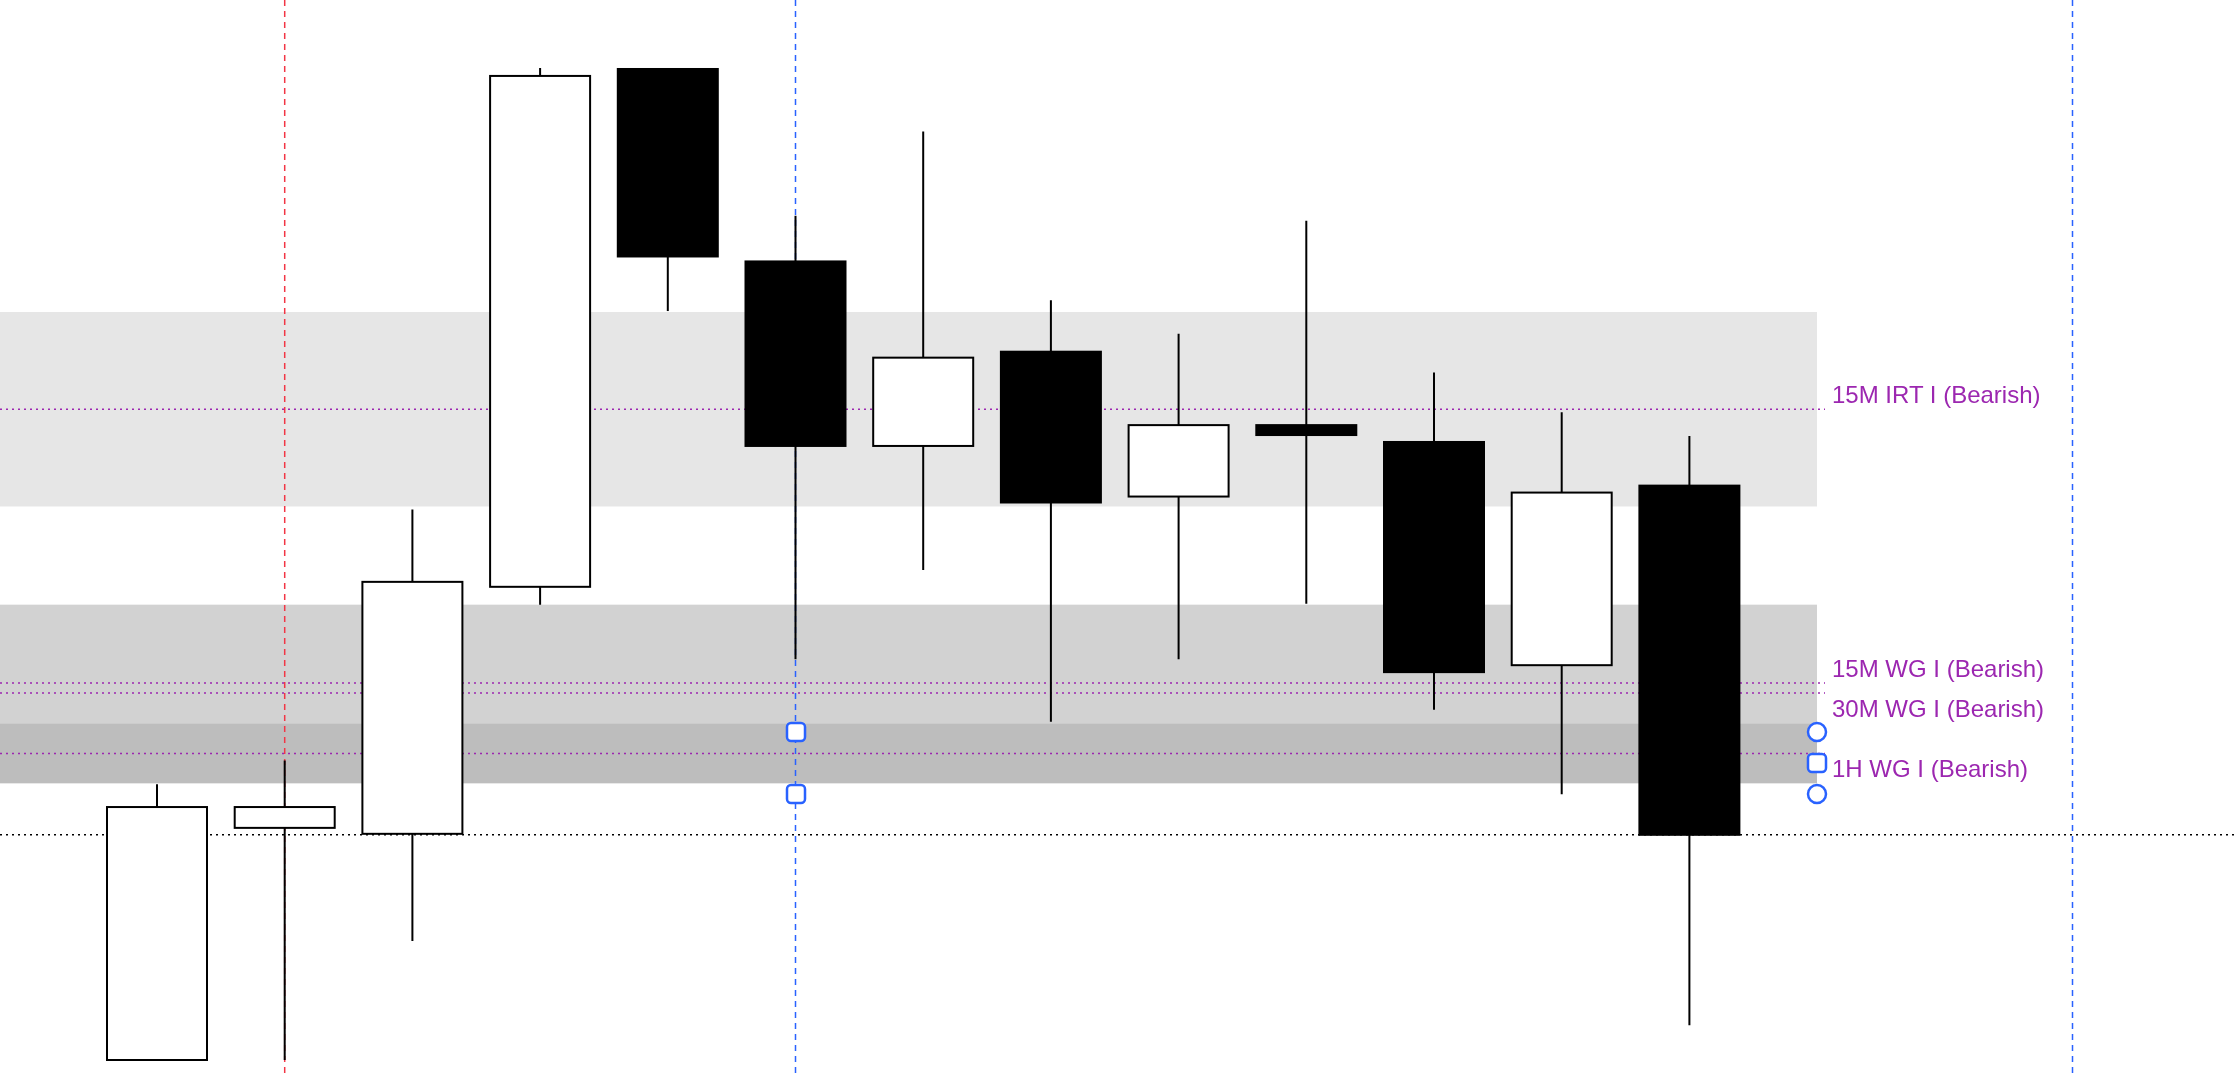 The width and height of the screenshot is (2234, 1074). What do you see at coordinates (1938, 669) in the screenshot?
I see `ref-line-label: 15M WG I (Bearish)` at bounding box center [1938, 669].